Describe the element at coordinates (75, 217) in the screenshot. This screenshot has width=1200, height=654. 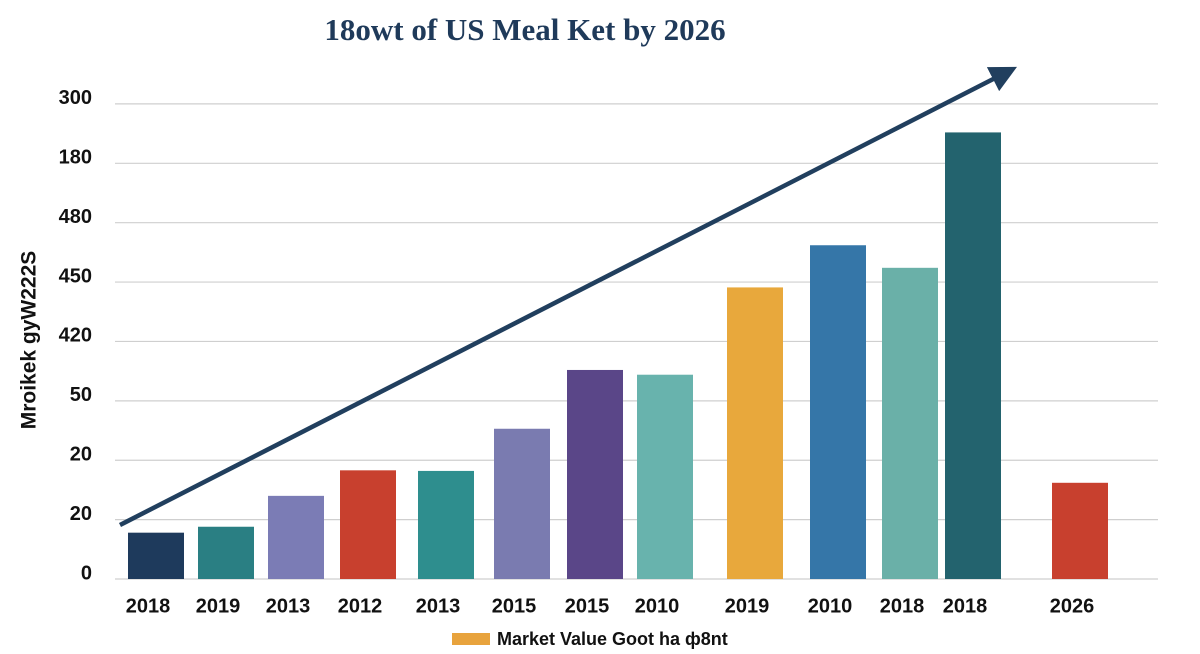
I see `y-tick-label: 480` at that location.